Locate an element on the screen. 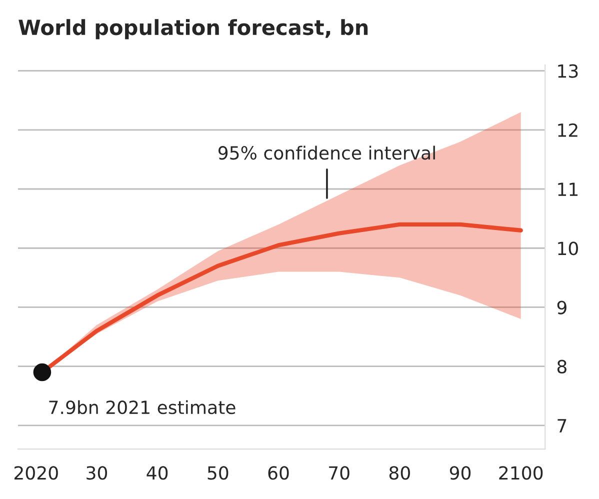 This screenshot has width=599, height=499. y-tick-label: 11 is located at coordinates (568, 189).